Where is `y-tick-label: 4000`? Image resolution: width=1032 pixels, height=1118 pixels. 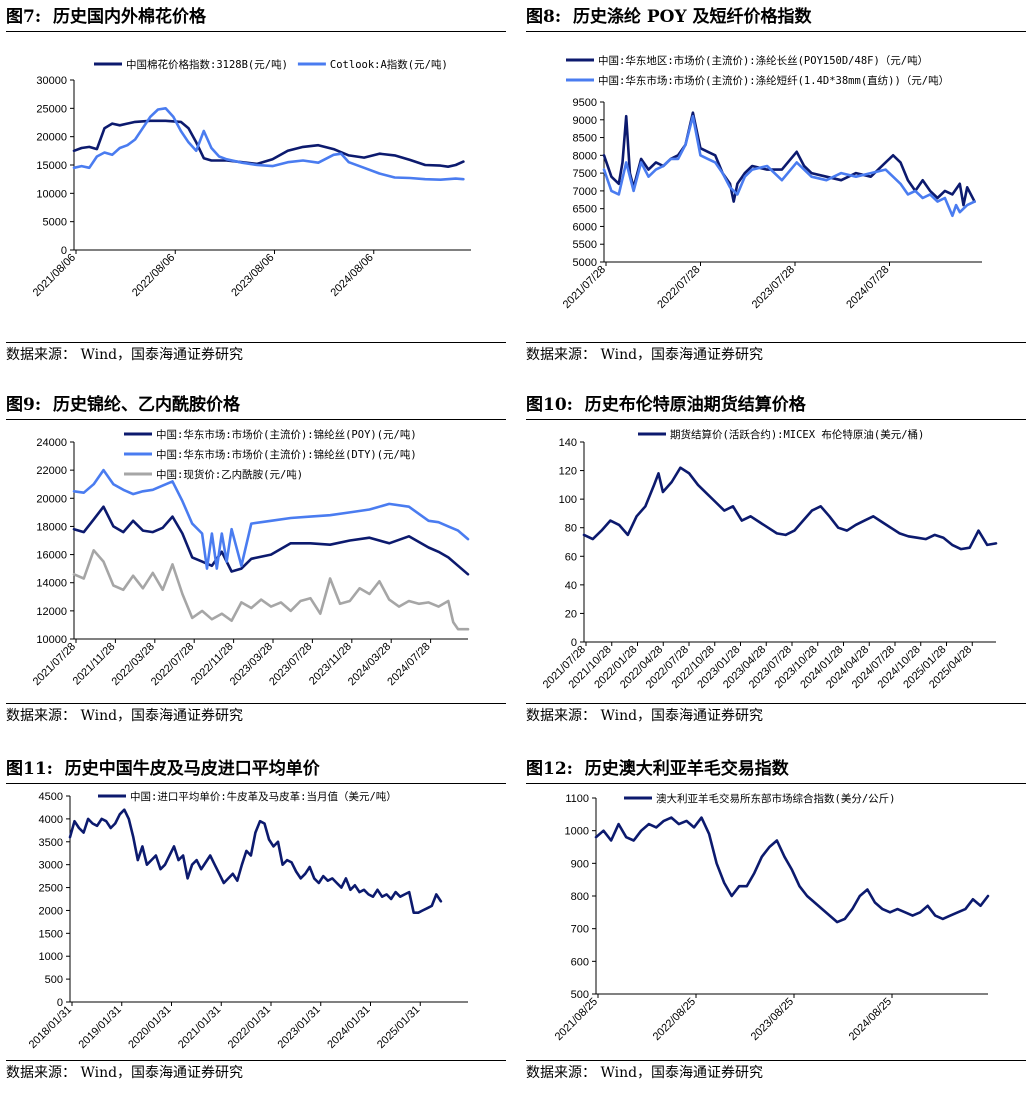
y-tick-label: 4000 is located at coordinates (51, 820).